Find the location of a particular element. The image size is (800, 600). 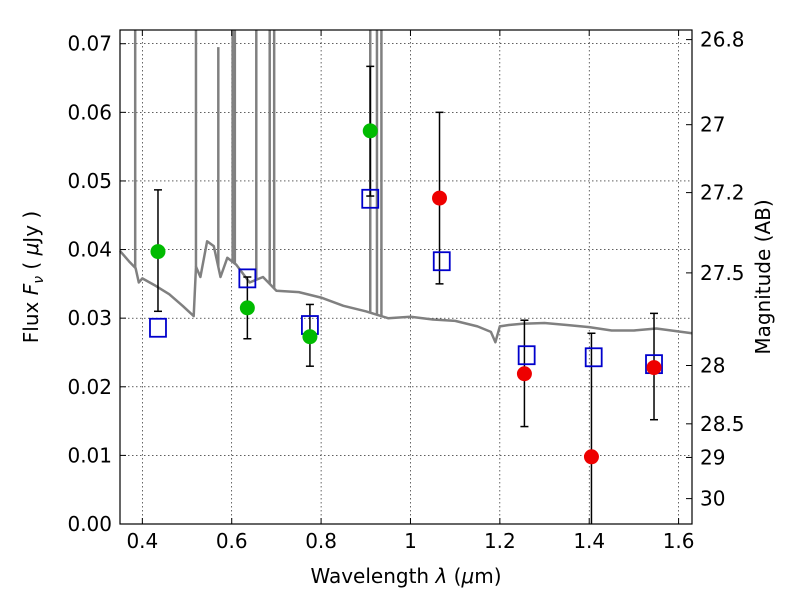

x-tick-label: 1.2 is located at coordinates (500, 541).